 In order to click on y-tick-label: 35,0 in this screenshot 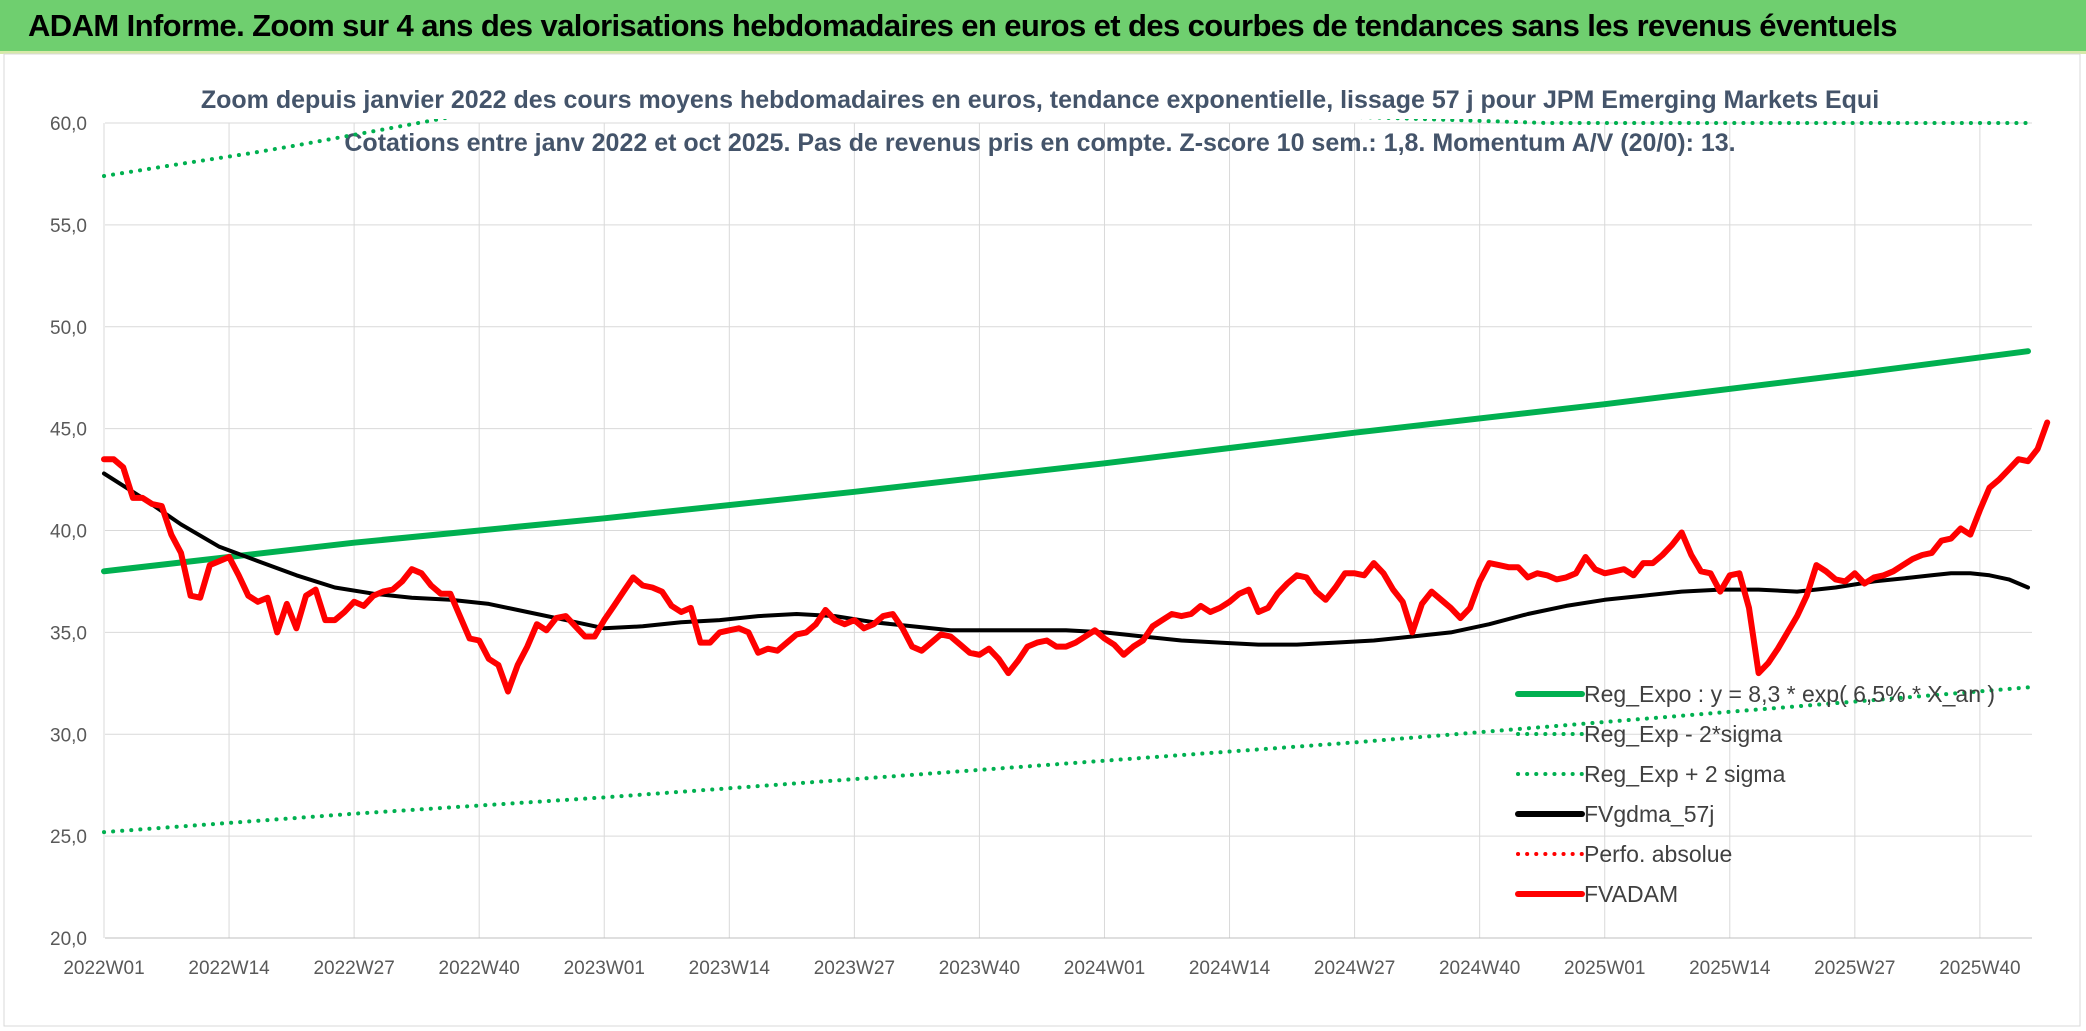, I will do `click(68, 633)`.